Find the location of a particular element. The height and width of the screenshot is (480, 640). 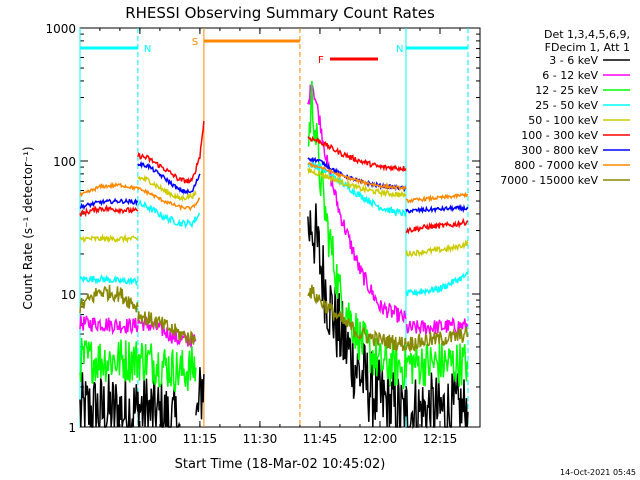

x-tick-label: 11:15 is located at coordinates (200, 439).